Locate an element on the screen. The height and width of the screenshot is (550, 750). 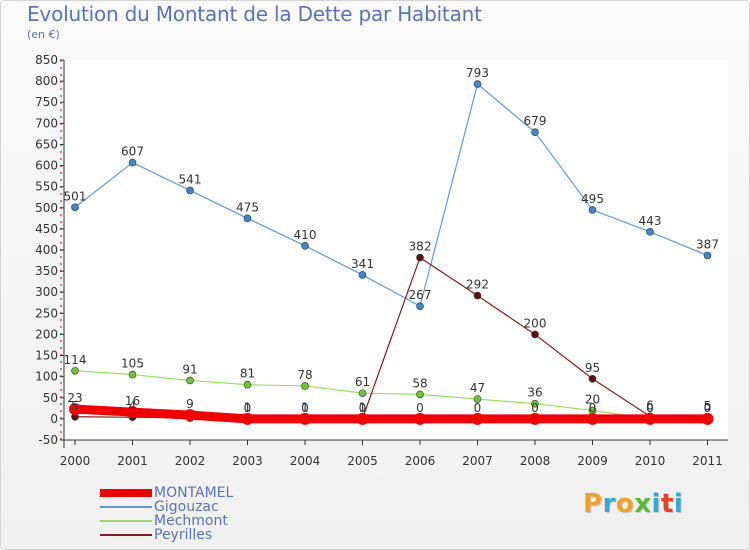
logo-letter: t is located at coordinates (667, 504).